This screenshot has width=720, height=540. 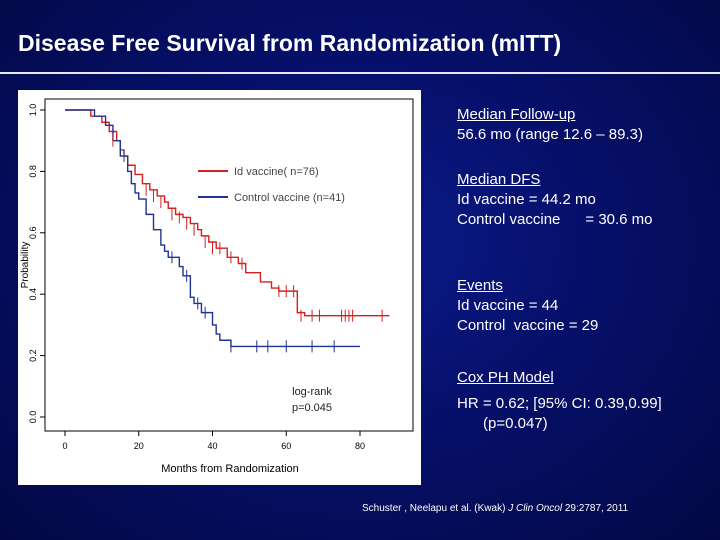 What do you see at coordinates (526, 199) in the screenshot?
I see `dfs-id-vaccine: Id vaccine = 44.2 mo` at bounding box center [526, 199].